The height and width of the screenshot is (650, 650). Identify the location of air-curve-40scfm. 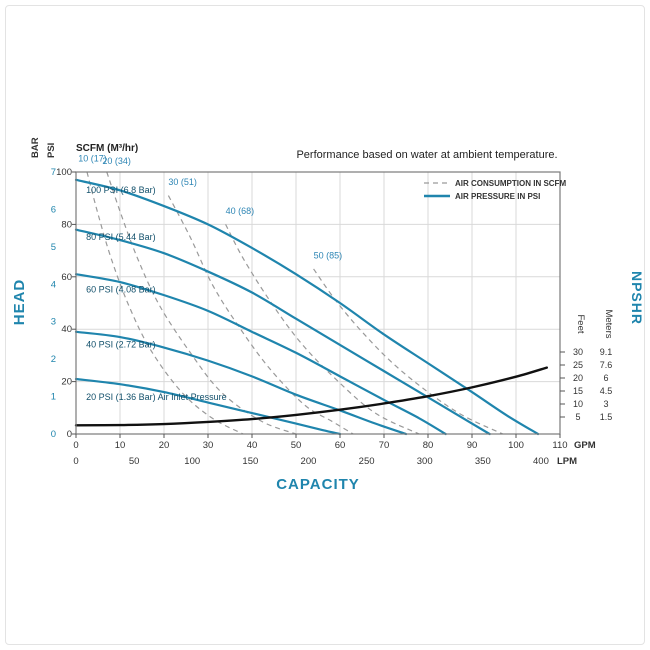
(322, 329).